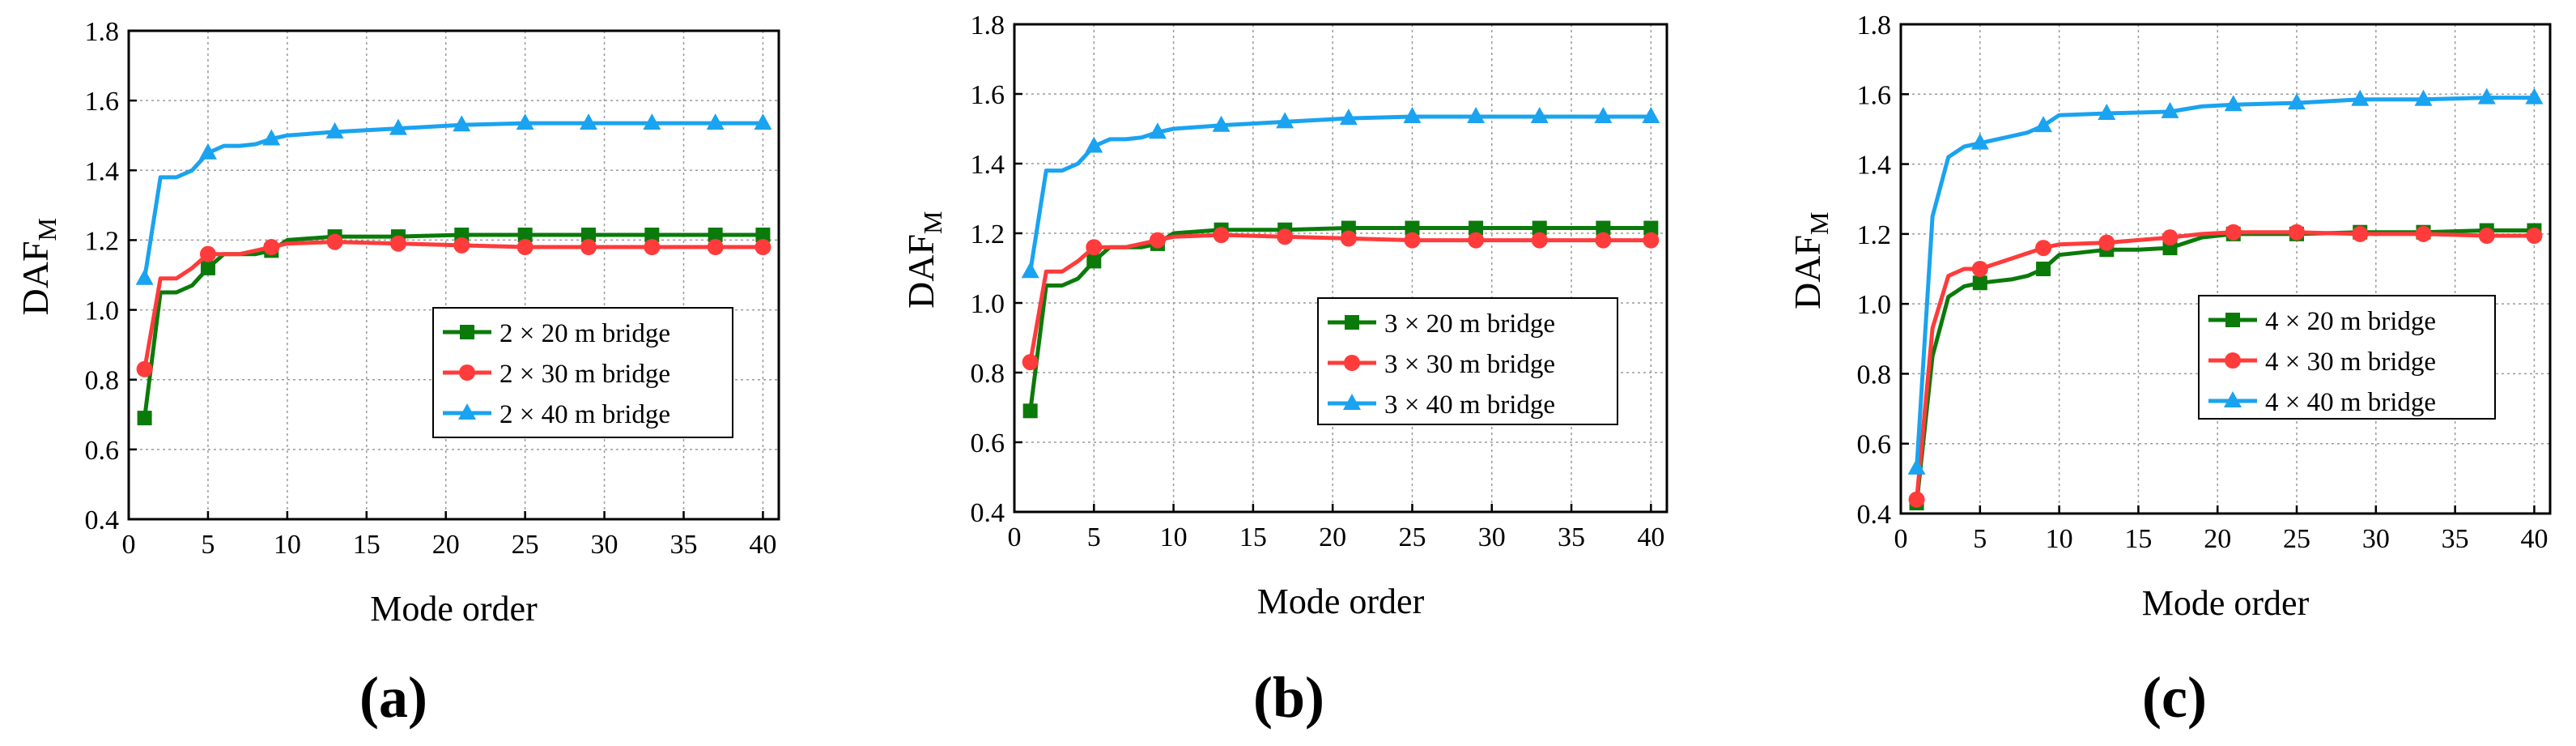 This screenshot has height=746, width=2576. What do you see at coordinates (1341, 601) in the screenshot?
I see `x-axis-label: Mode order` at bounding box center [1341, 601].